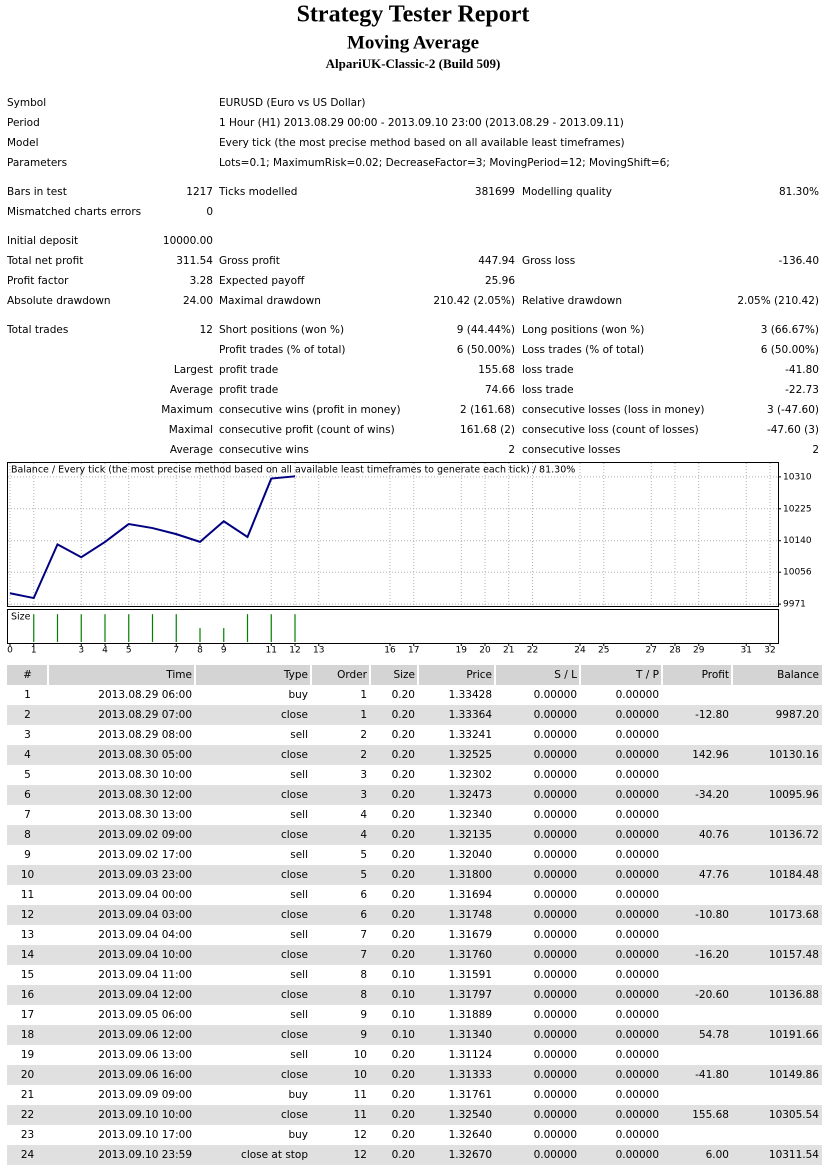 This screenshot has height=1170, width=827. Describe the element at coordinates (23, 123) in the screenshot. I see `info-label: Period` at that location.